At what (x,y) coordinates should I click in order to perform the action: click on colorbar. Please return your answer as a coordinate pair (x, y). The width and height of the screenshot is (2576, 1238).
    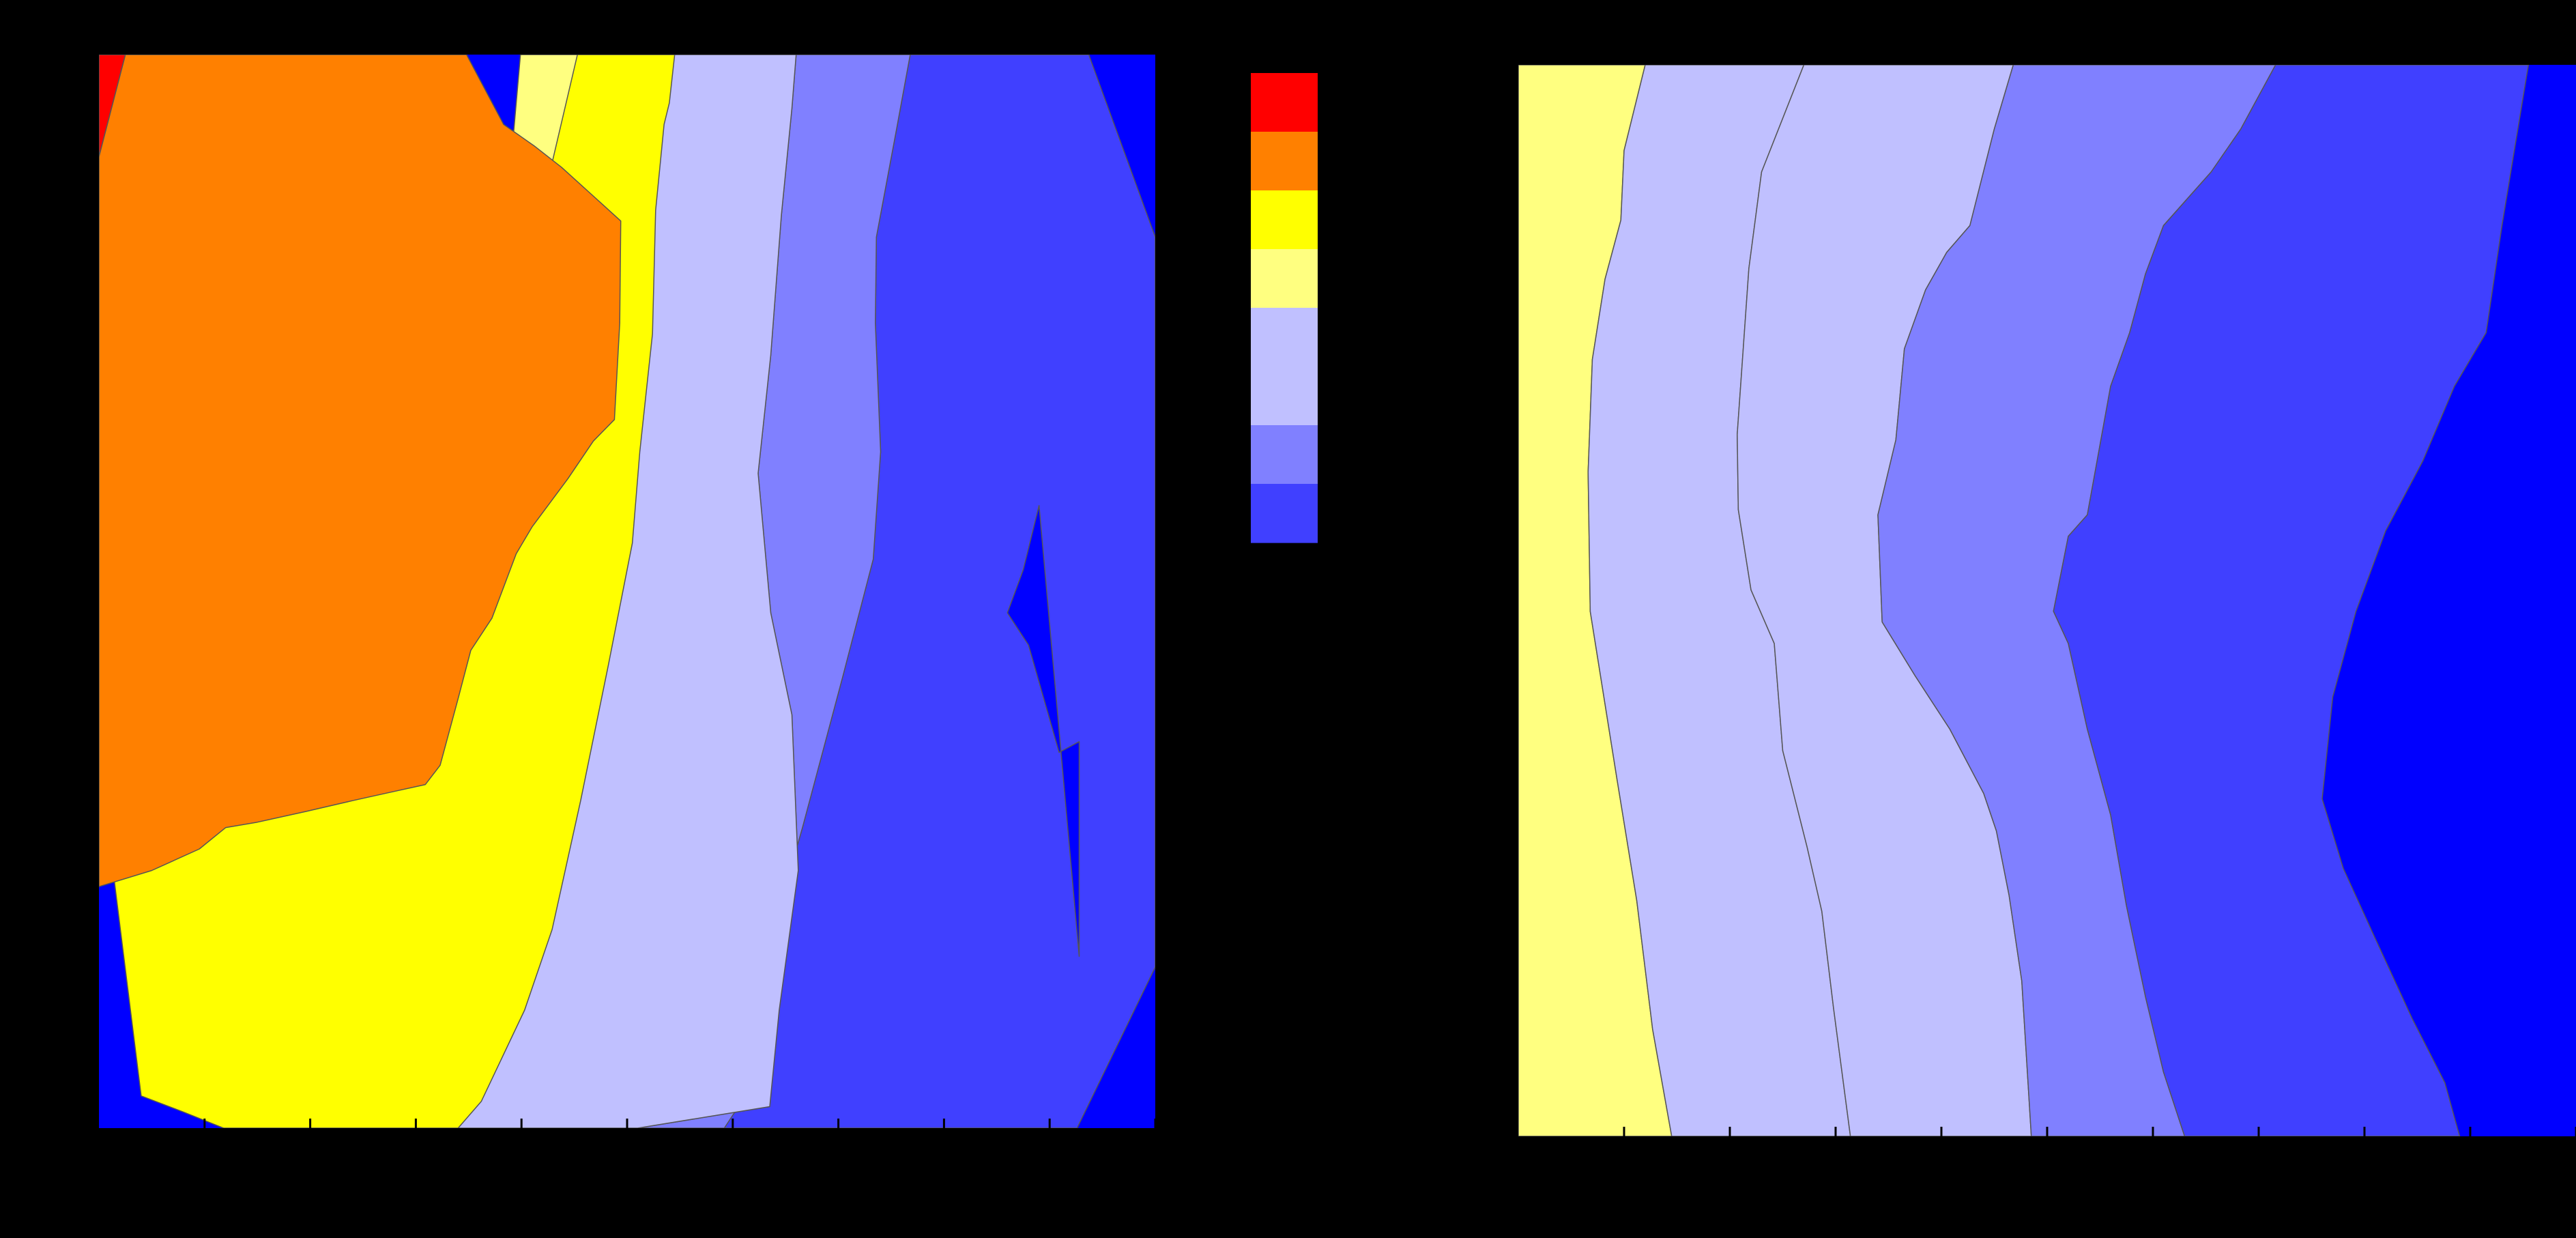
    Looking at the image, I should click on (1284, 308).